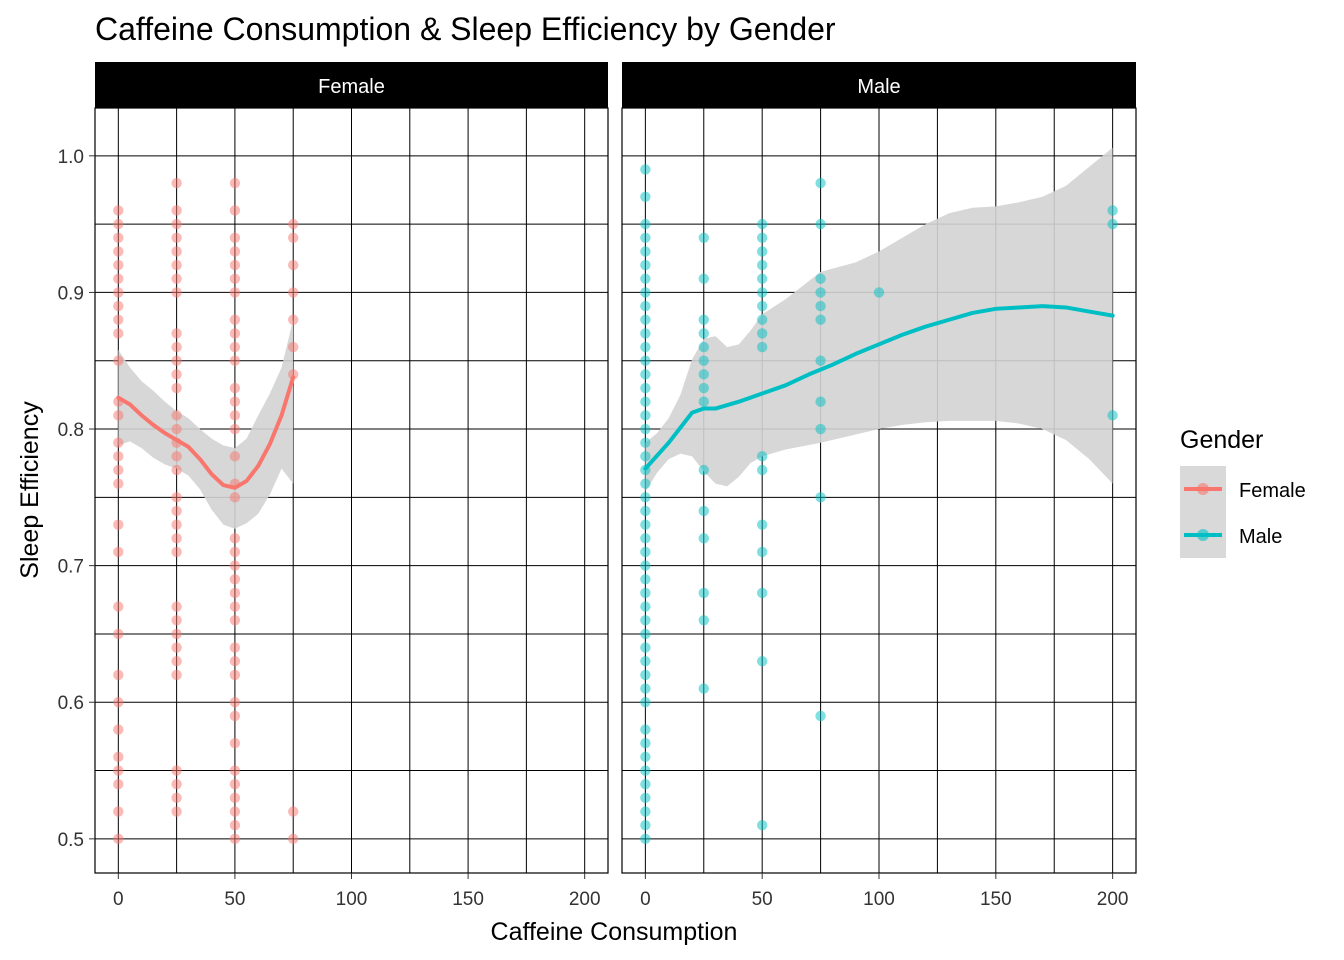 The height and width of the screenshot is (960, 1344). I want to click on x-axis-male: 0 50 100 150 200, so click(884, 891).